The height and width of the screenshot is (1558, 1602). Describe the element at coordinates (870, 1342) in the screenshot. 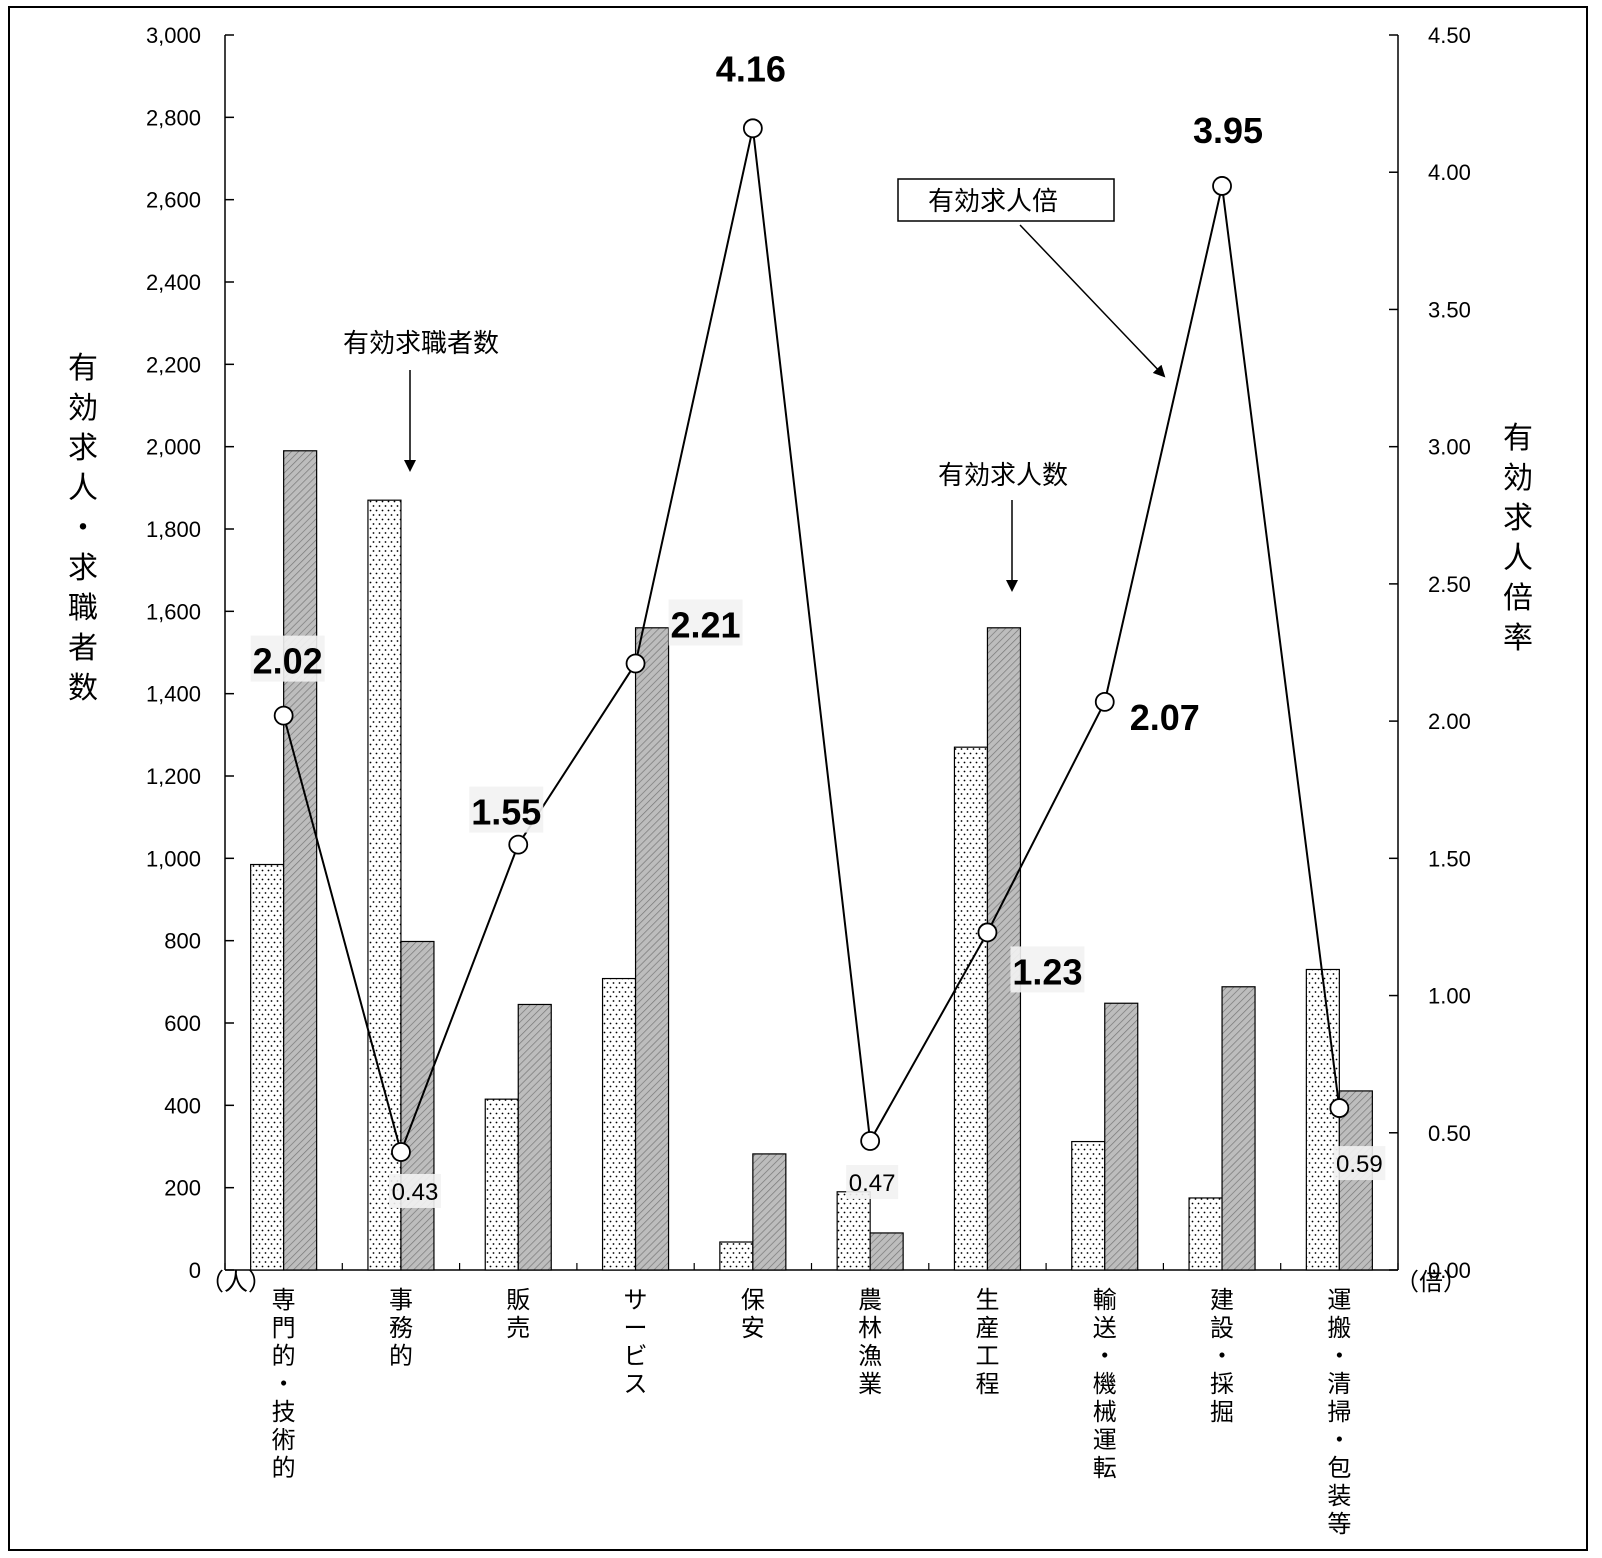

I see `category-label: 農林漁業` at that location.